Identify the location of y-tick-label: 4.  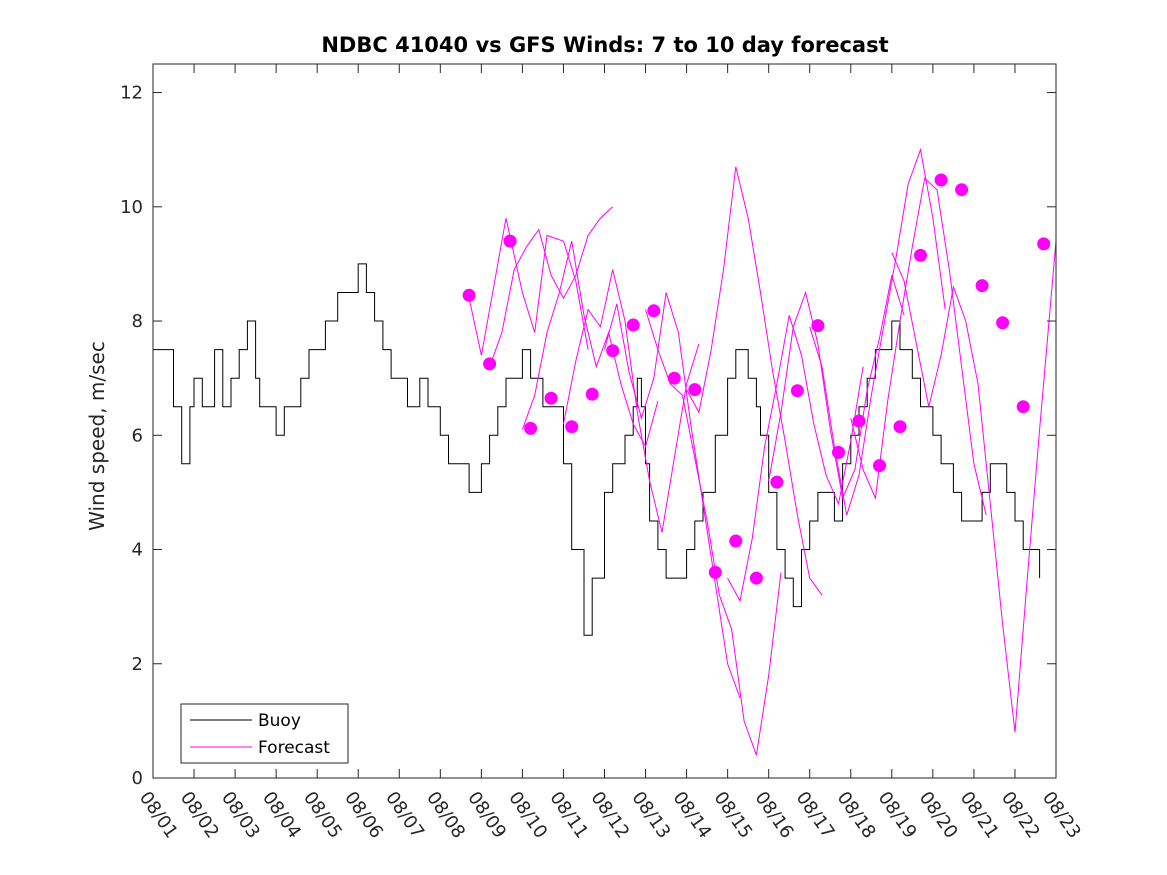
(137, 550).